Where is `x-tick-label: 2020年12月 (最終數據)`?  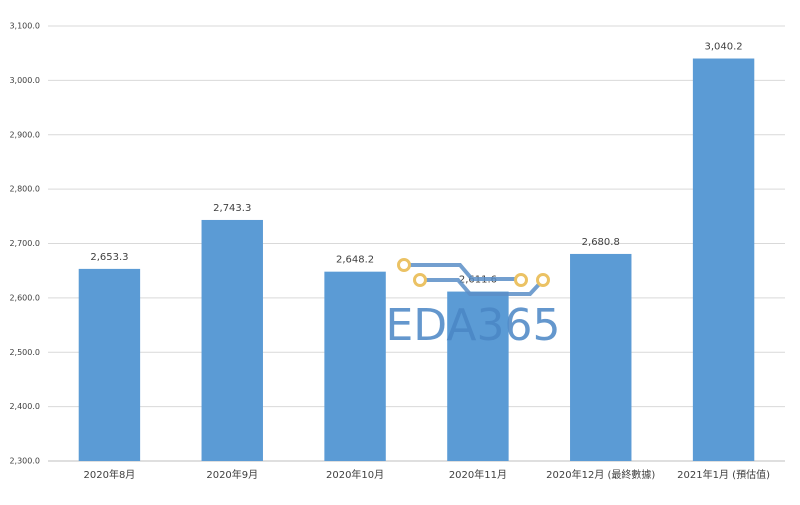
x-tick-label: 2020年12月 (最終數據) is located at coordinates (600, 474).